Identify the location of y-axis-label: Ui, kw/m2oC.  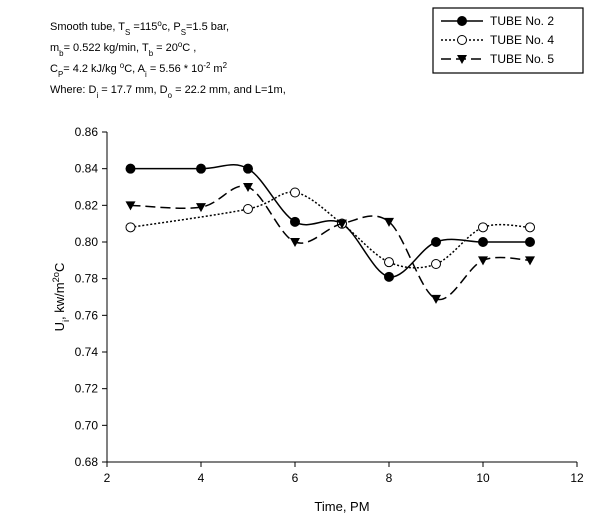
(61, 297).